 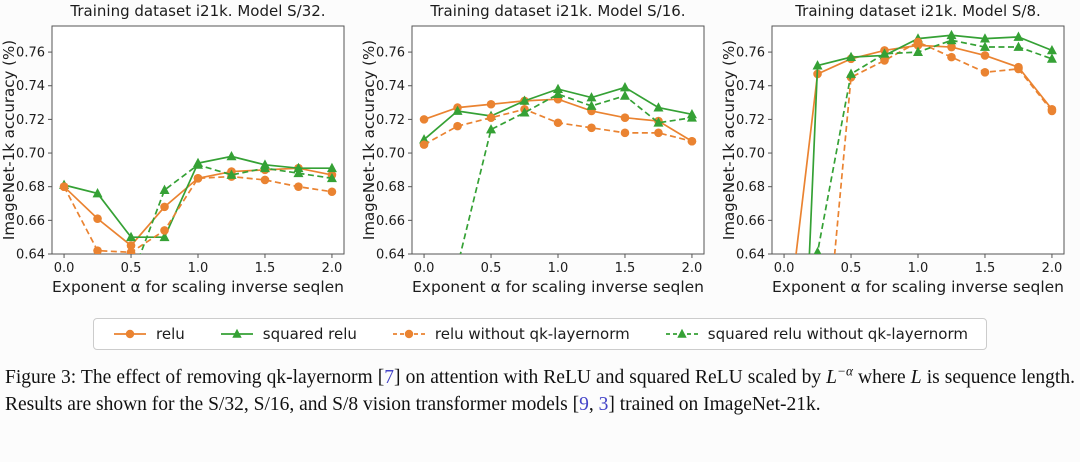 What do you see at coordinates (750, 53) in the screenshot?
I see `y-tick-label: 0.76` at bounding box center [750, 53].